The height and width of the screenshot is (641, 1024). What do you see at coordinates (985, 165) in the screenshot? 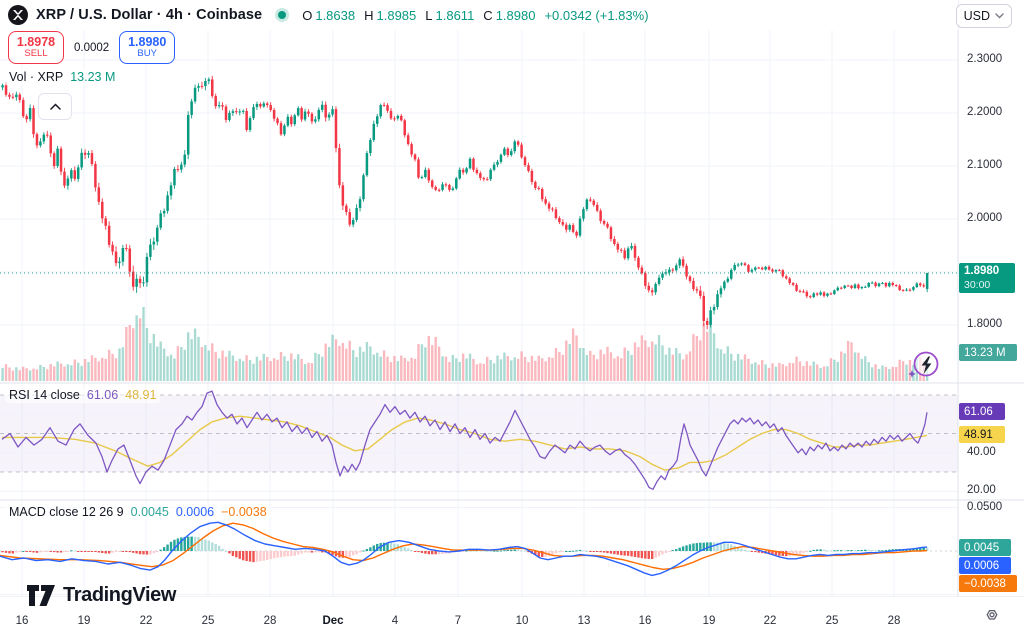
I see `price-tick-label: 2.1000` at bounding box center [985, 165].